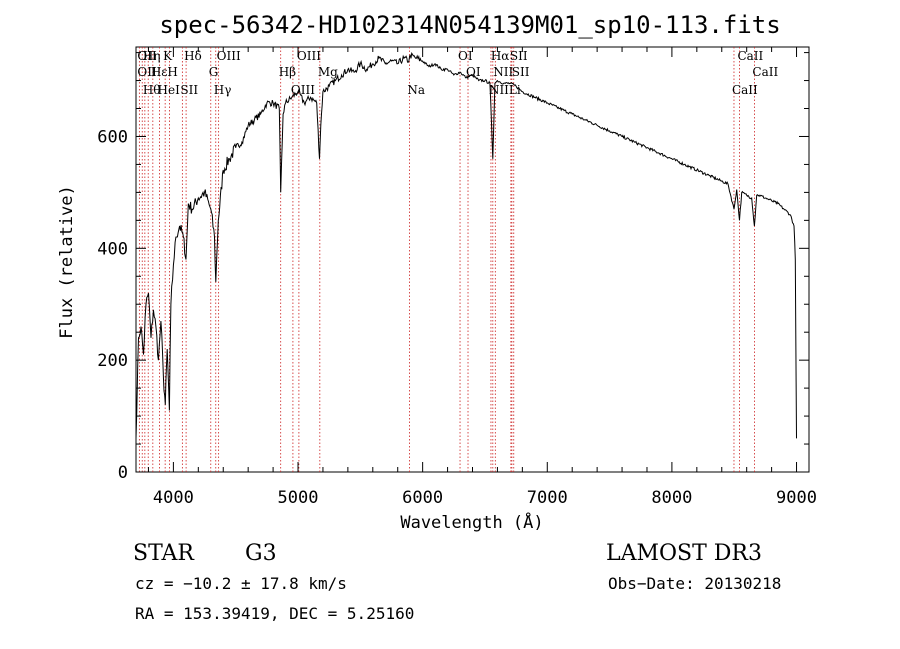  I want to click on spectral-line-label: Hθ, so click(152, 90).